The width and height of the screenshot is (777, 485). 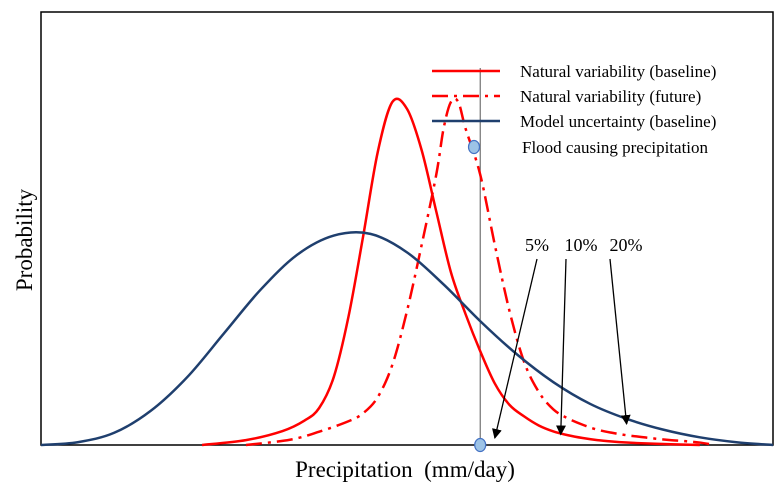 What do you see at coordinates (24, 239) in the screenshot?
I see `y-axis-label: Probability` at bounding box center [24, 239].